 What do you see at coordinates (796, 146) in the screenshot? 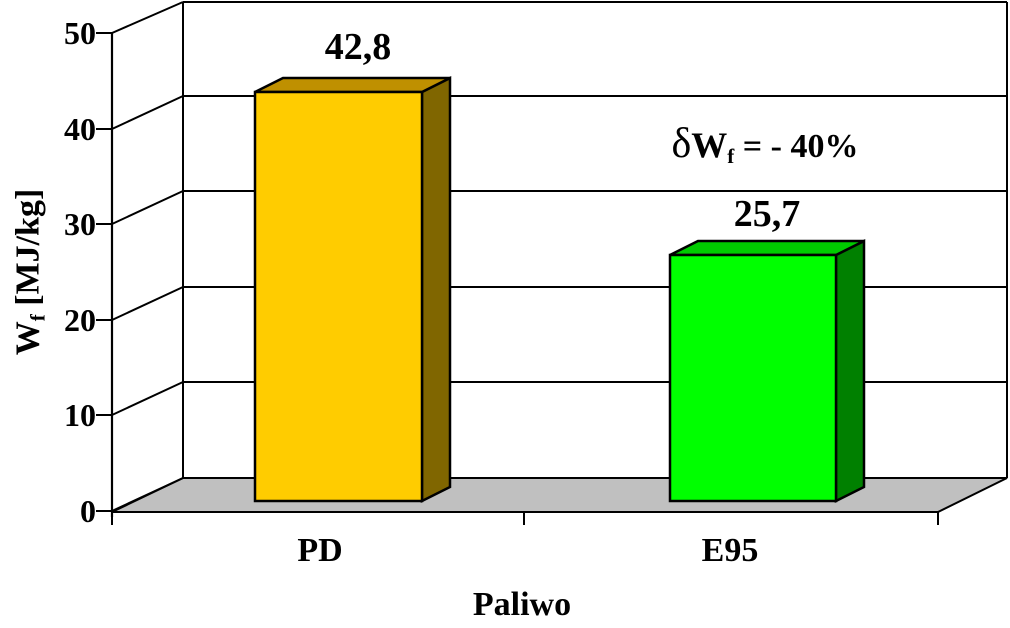
I see `annotation-value: = - 40%` at bounding box center [796, 146].